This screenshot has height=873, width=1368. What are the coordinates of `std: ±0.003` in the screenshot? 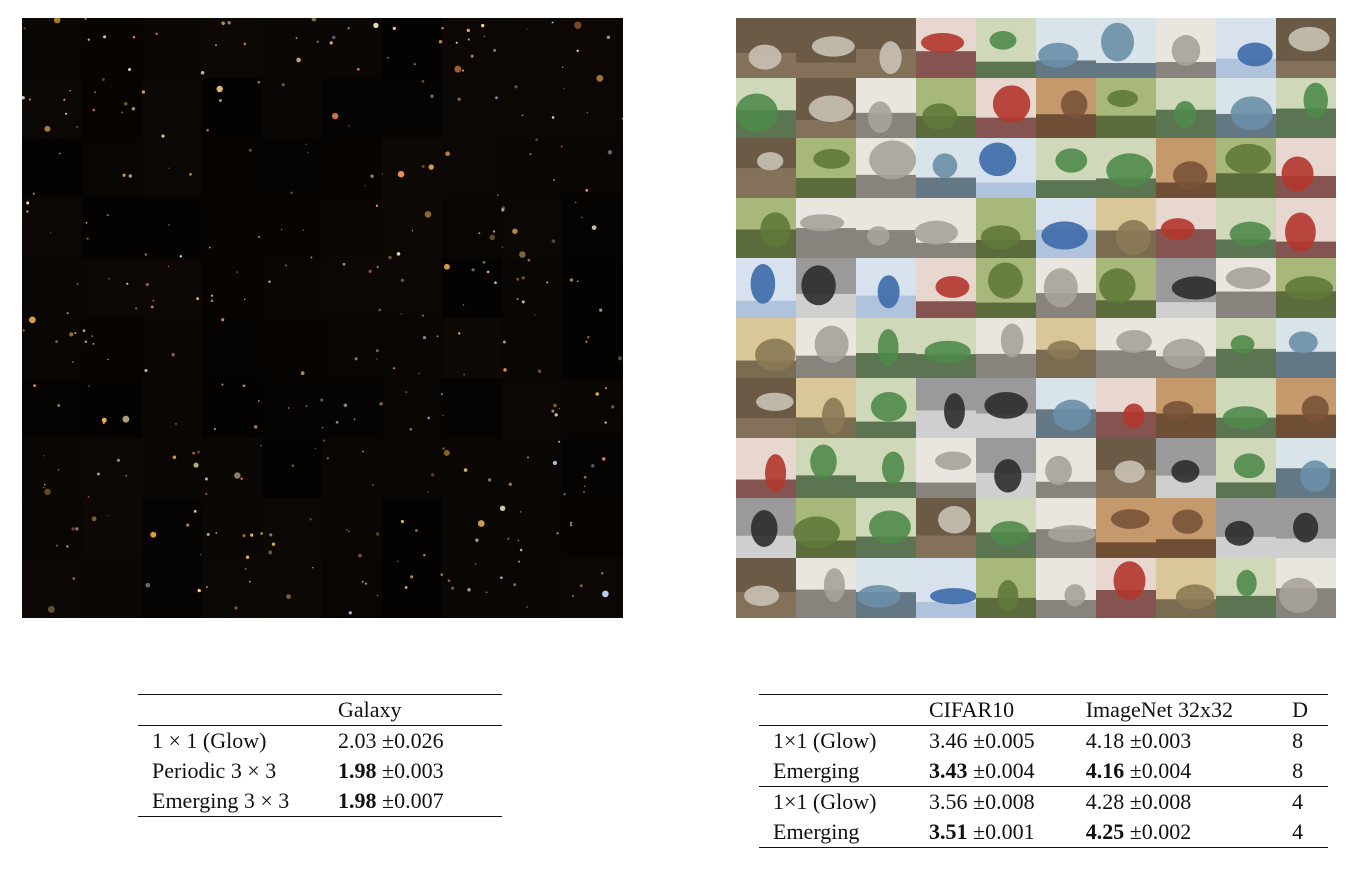 It's located at (1160, 740).